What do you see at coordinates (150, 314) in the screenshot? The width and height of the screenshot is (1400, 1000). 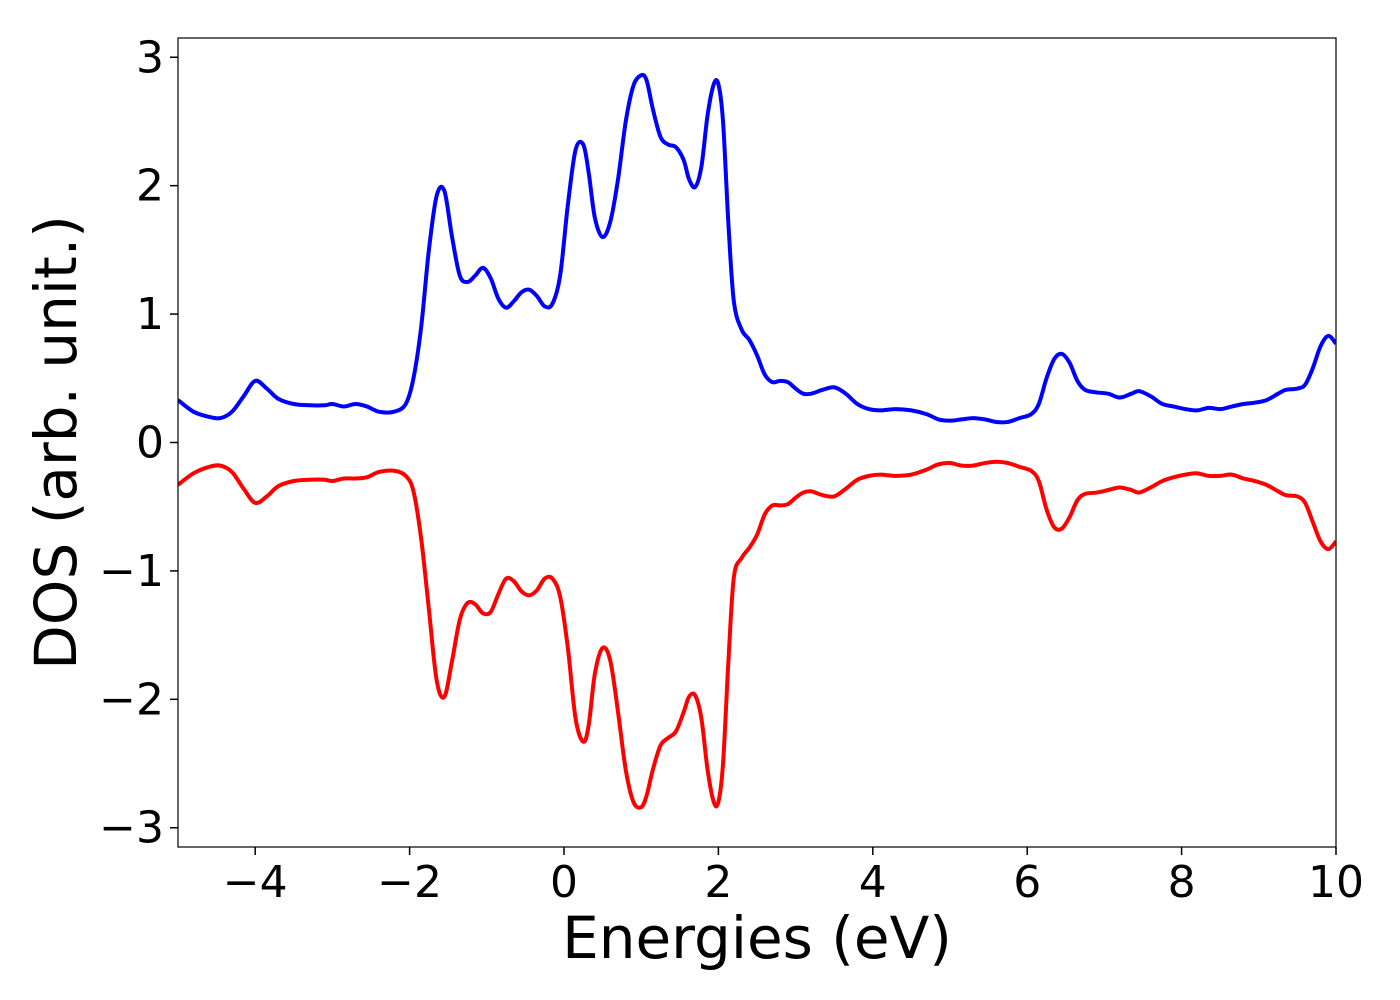 I see `y-tick-label: 1` at bounding box center [150, 314].